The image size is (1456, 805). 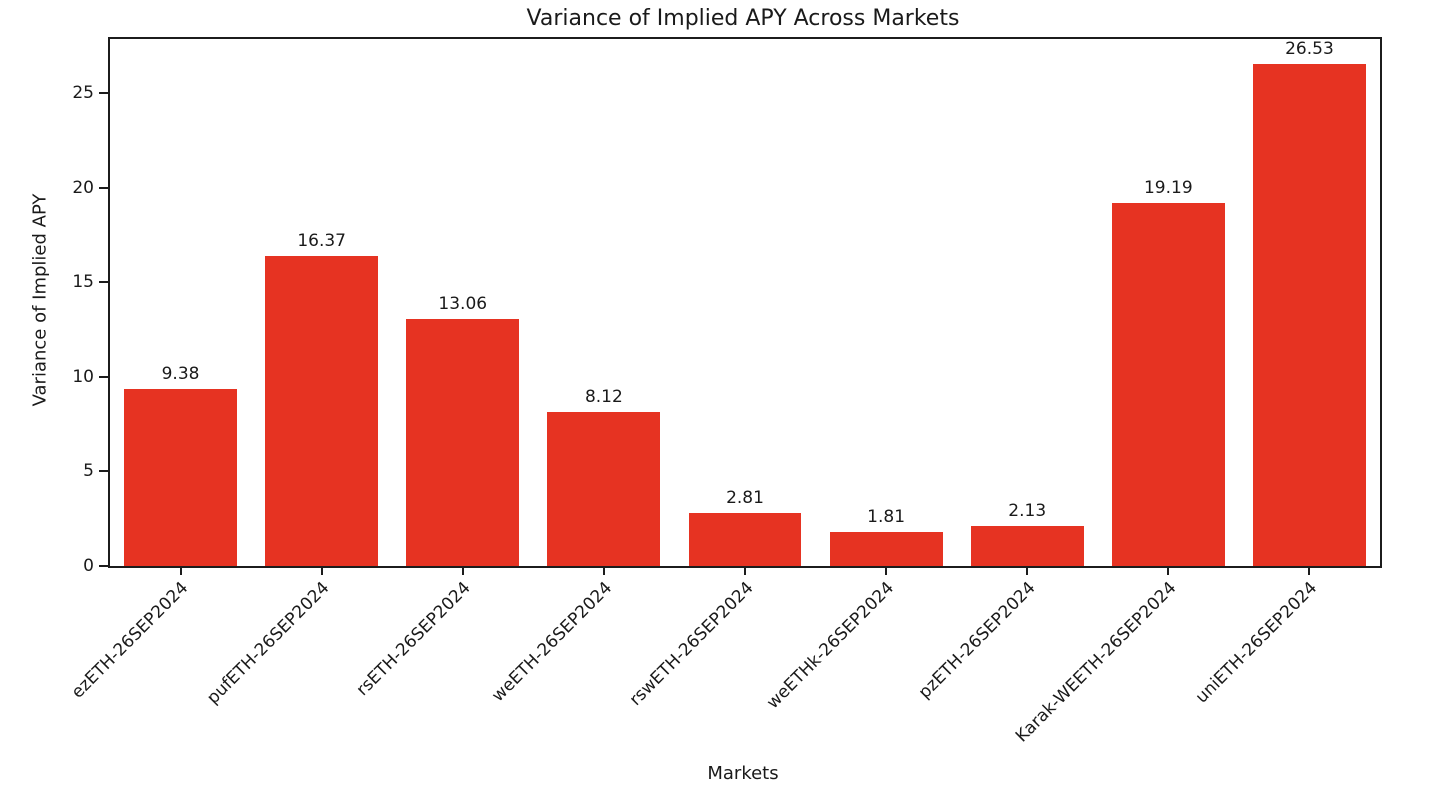 I want to click on bar-pzETH-26SEP2024, so click(x=1027, y=545).